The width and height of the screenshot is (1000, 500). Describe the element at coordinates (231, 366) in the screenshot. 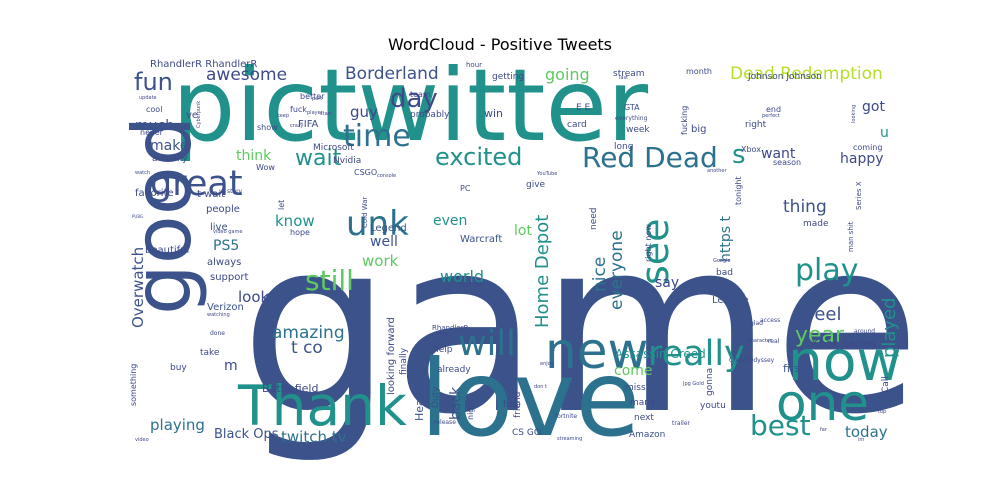

I see `cloud-word: m` at that location.